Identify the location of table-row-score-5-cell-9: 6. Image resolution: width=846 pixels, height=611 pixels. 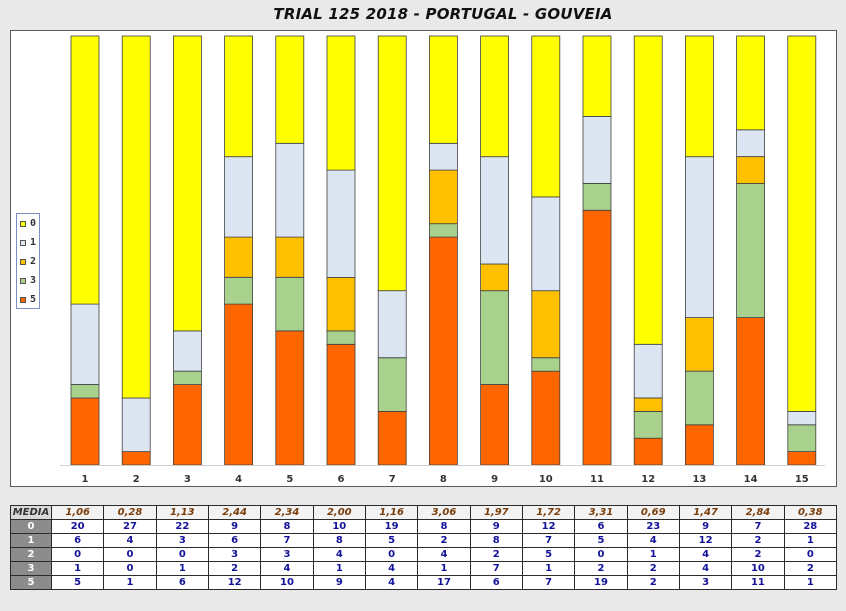
(496, 582).